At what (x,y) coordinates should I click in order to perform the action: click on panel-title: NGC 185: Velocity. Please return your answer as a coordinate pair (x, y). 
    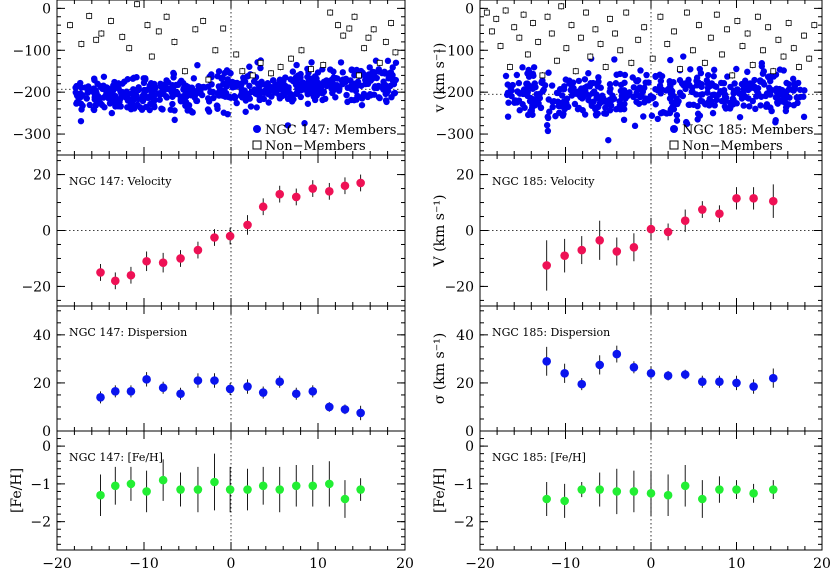
    Looking at the image, I should click on (543, 181).